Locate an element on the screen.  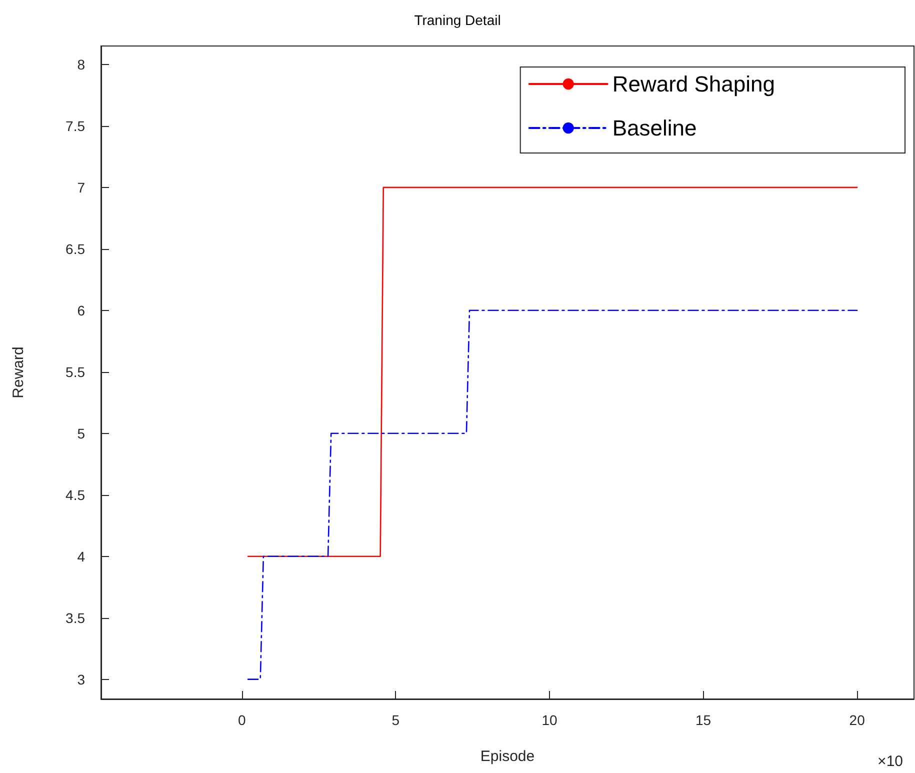
y-tick-label: 4.5 is located at coordinates (76, 494).